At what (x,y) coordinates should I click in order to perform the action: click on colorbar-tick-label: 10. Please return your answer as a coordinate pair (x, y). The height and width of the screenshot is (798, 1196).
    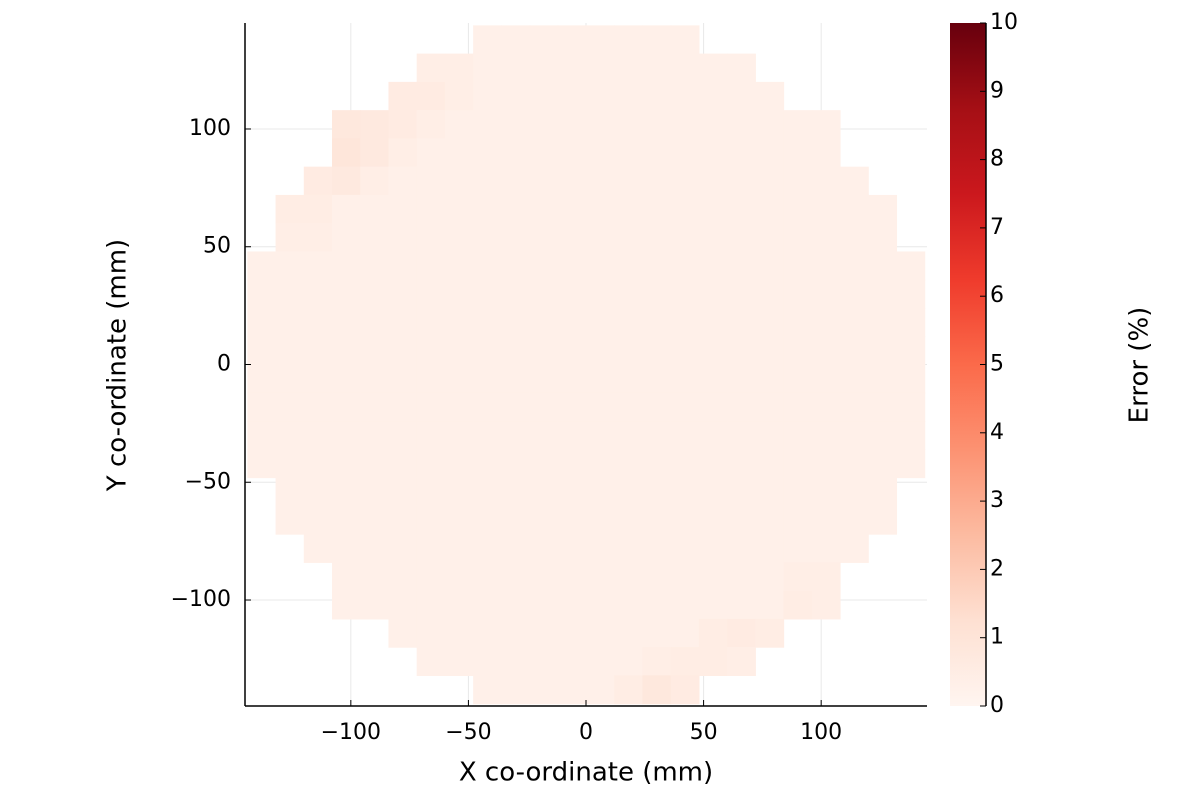
    Looking at the image, I should click on (1004, 22).